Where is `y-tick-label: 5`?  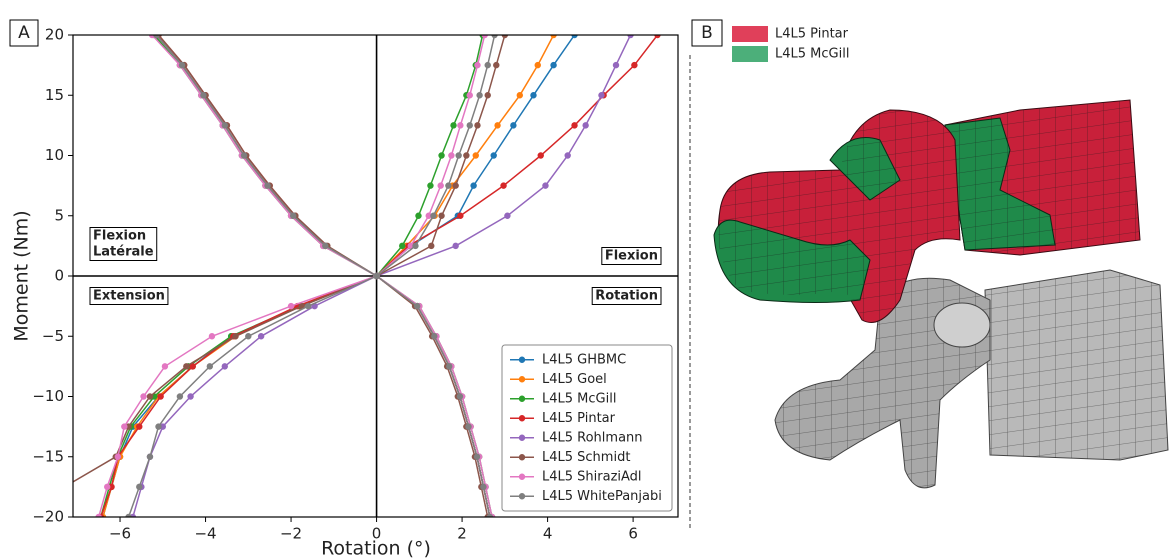
y-tick-label: 5 is located at coordinates (59, 215).